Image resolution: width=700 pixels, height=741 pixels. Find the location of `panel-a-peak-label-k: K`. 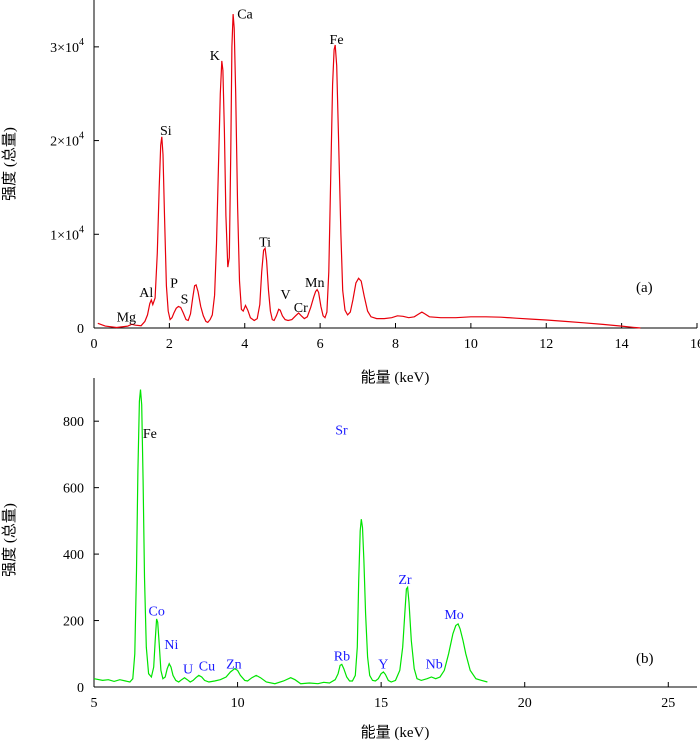

panel-a-peak-label-k: K is located at coordinates (215, 56).